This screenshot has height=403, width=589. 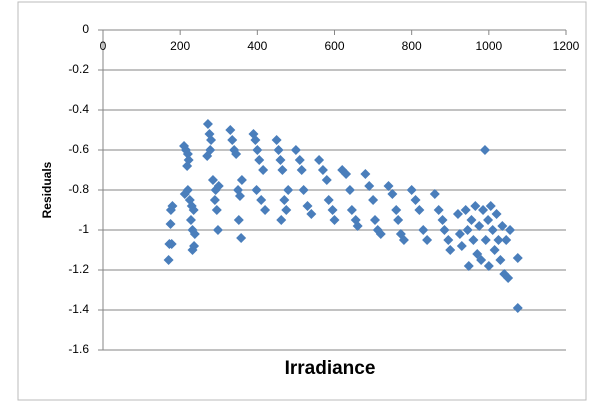 What do you see at coordinates (78, 349) in the screenshot?
I see `y-tick-label: -1.6` at bounding box center [78, 349].